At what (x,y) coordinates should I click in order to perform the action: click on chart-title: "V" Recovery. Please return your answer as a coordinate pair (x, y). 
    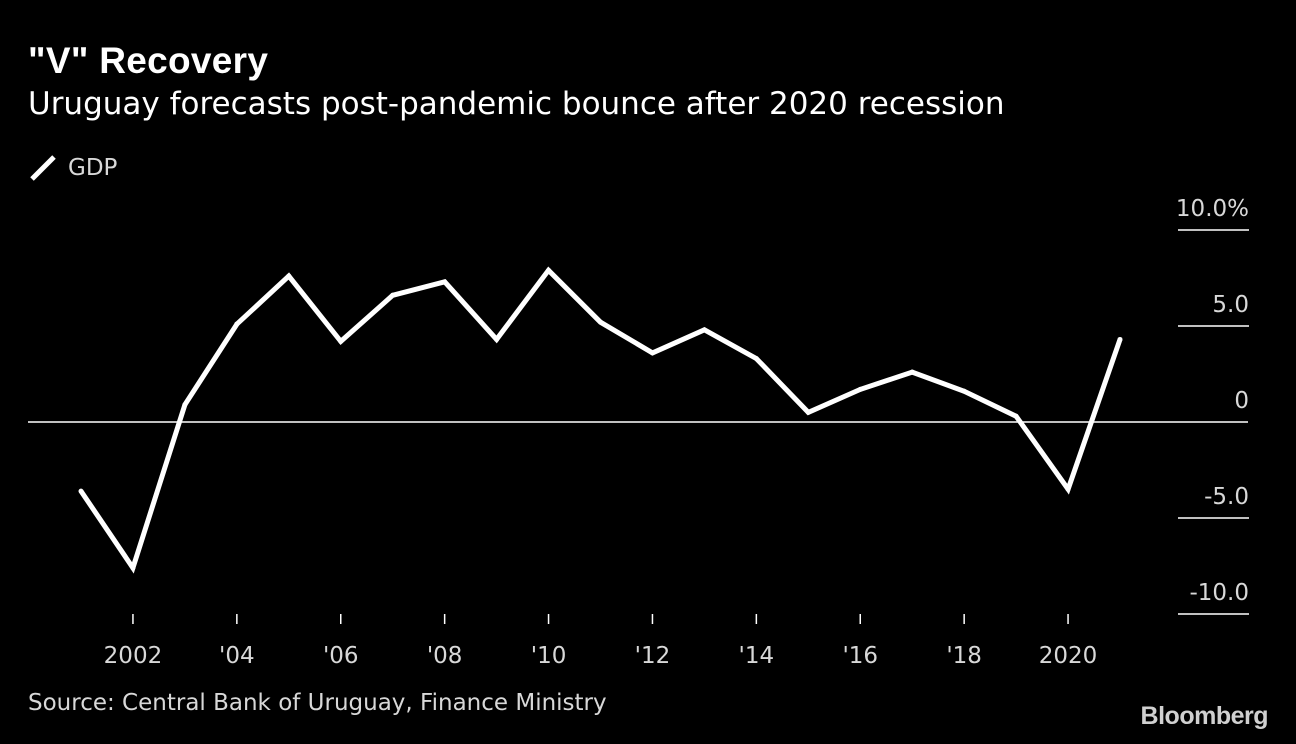
    Looking at the image, I should click on (148, 60).